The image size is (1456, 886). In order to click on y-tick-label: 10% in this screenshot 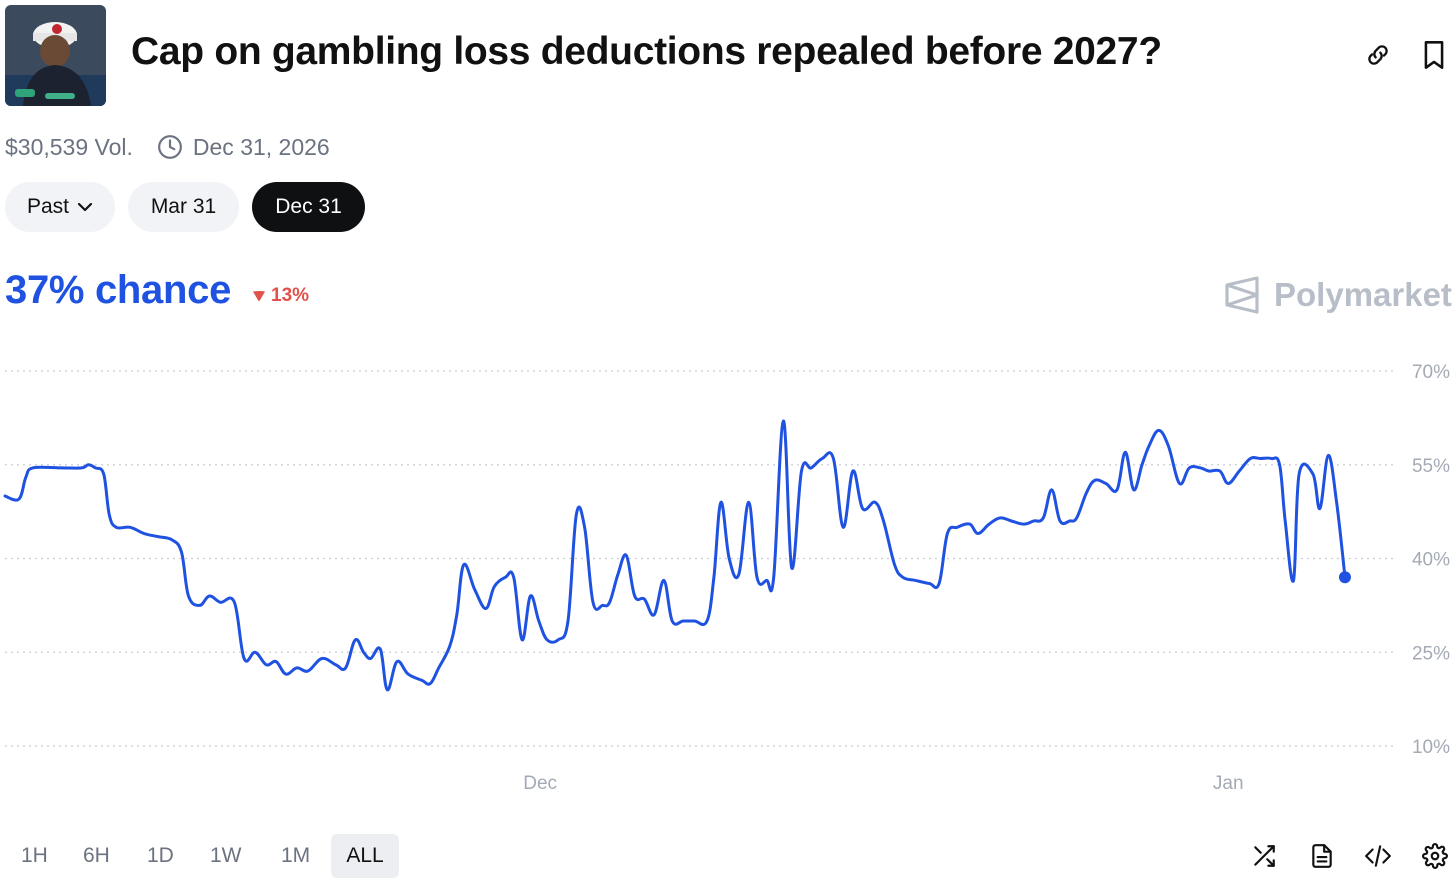, I will do `click(1431, 747)`.